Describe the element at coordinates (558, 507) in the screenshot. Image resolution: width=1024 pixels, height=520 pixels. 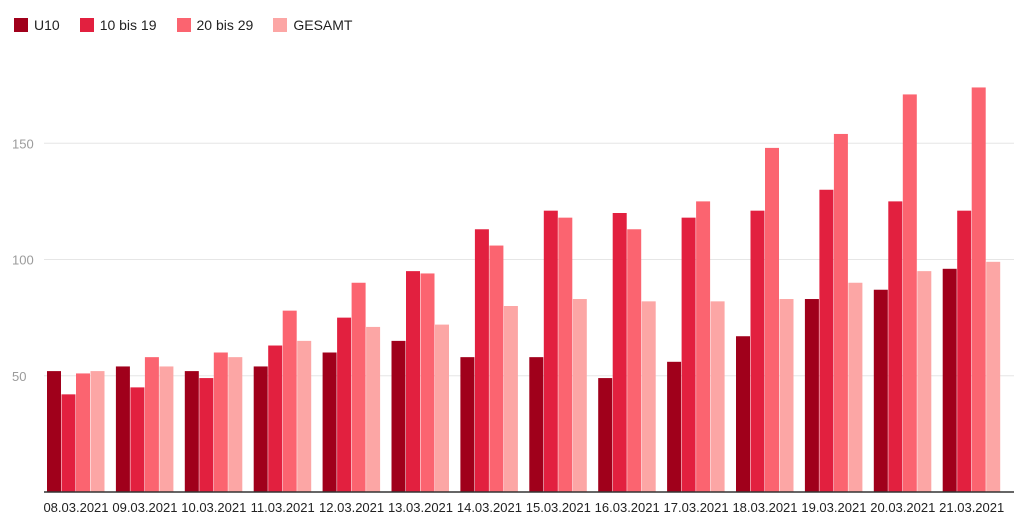
I see `x-tick-label: 15.03.2021` at that location.